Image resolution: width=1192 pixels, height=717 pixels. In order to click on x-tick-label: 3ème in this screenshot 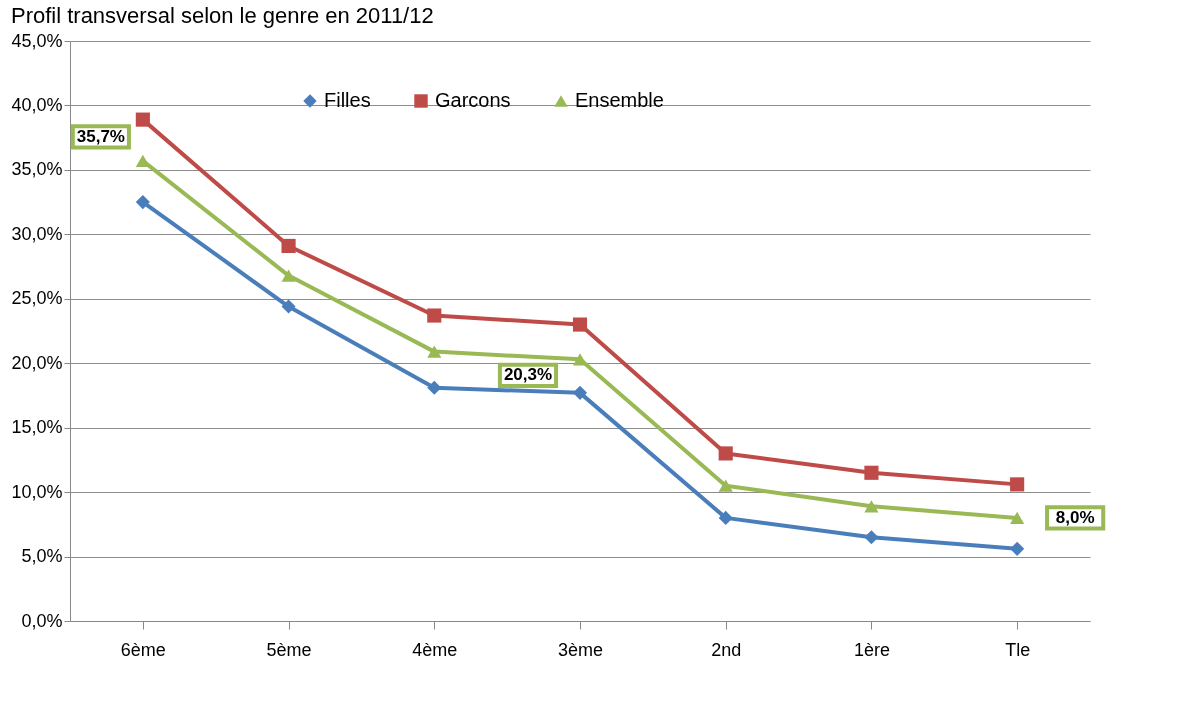, I will do `click(580, 649)`.